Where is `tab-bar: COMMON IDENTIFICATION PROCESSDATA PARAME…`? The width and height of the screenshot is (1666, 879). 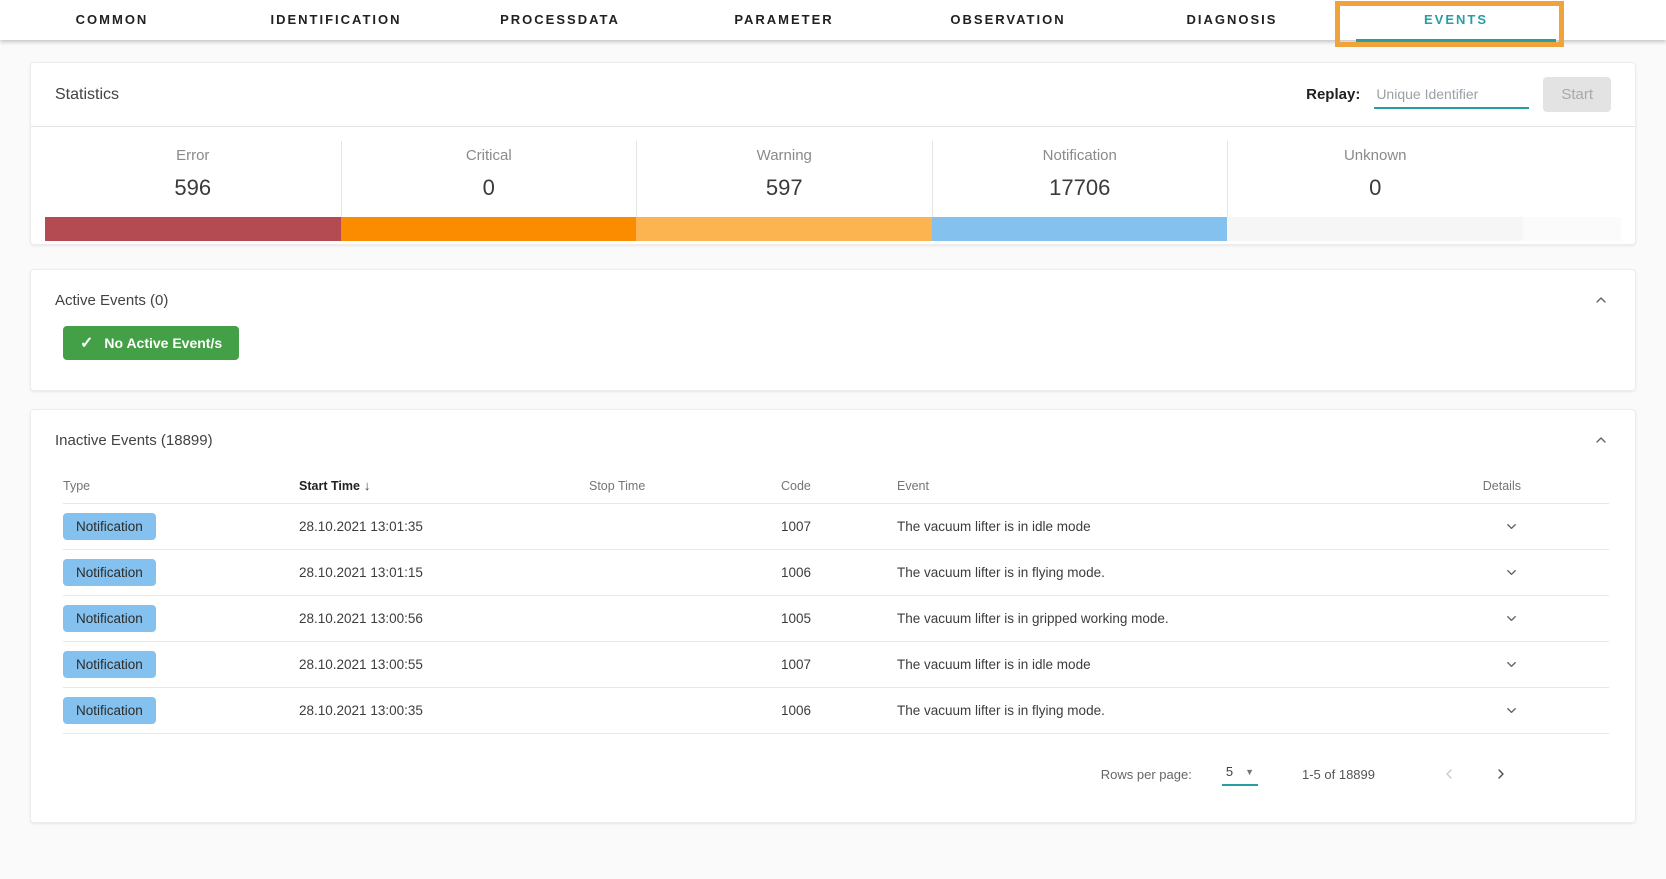
tab-bar: COMMON IDENTIFICATION PROCESSDATA PARAME… is located at coordinates (833, 23).